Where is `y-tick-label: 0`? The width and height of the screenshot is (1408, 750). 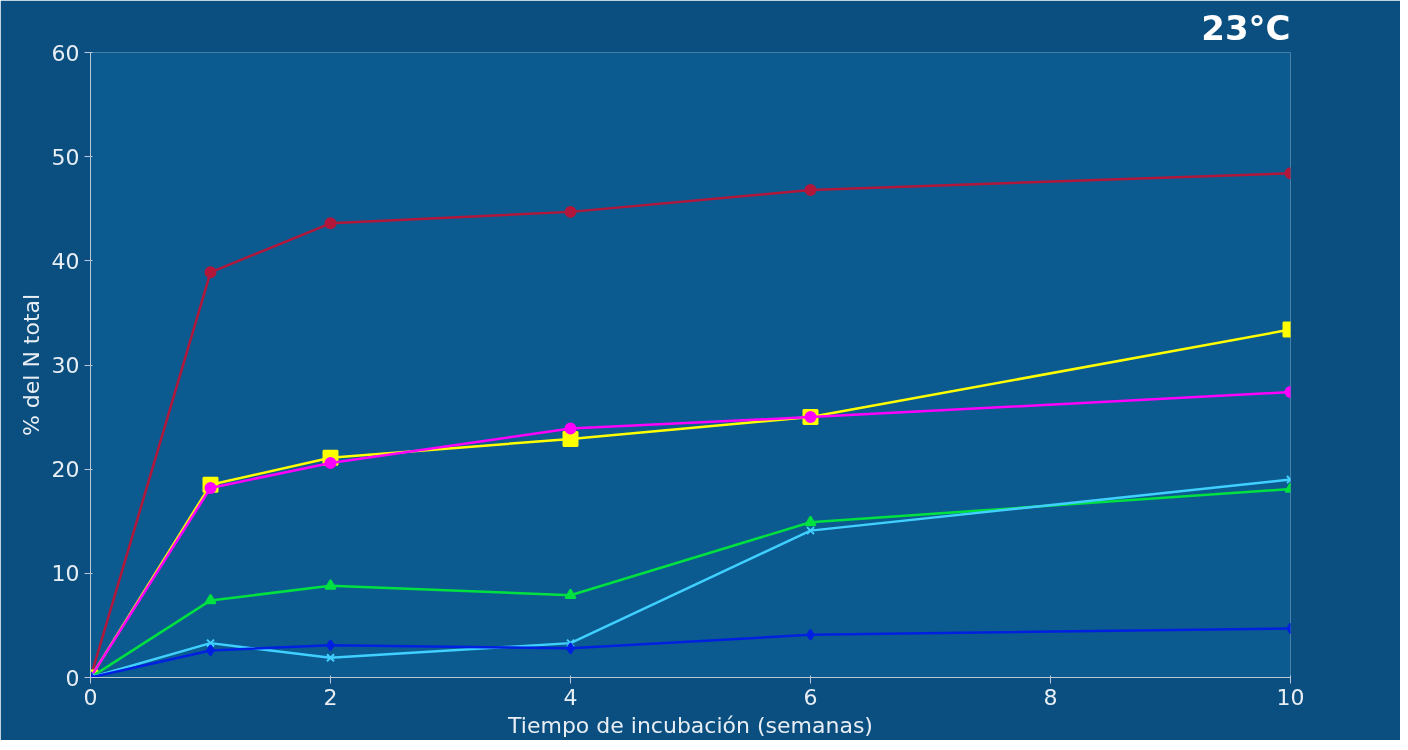 y-tick-label: 0 is located at coordinates (72, 678).